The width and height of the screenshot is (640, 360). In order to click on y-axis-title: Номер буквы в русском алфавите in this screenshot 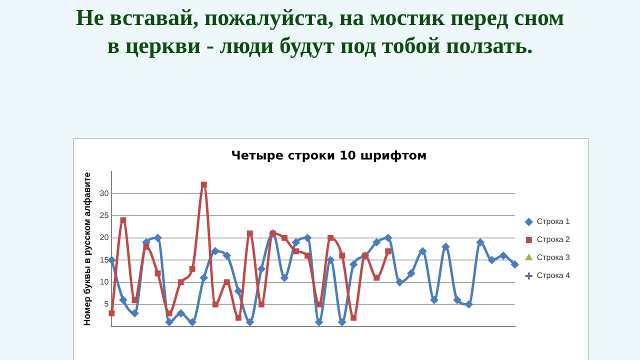, I will do `click(87, 249)`.